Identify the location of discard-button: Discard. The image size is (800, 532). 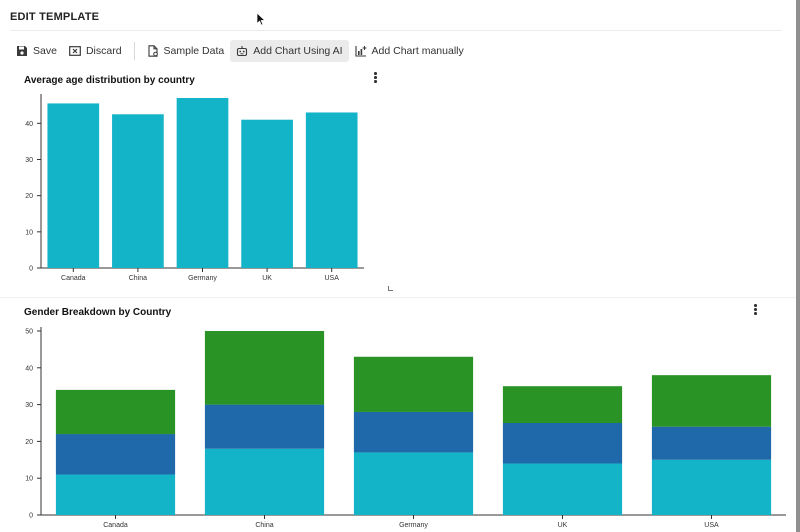
(95, 51).